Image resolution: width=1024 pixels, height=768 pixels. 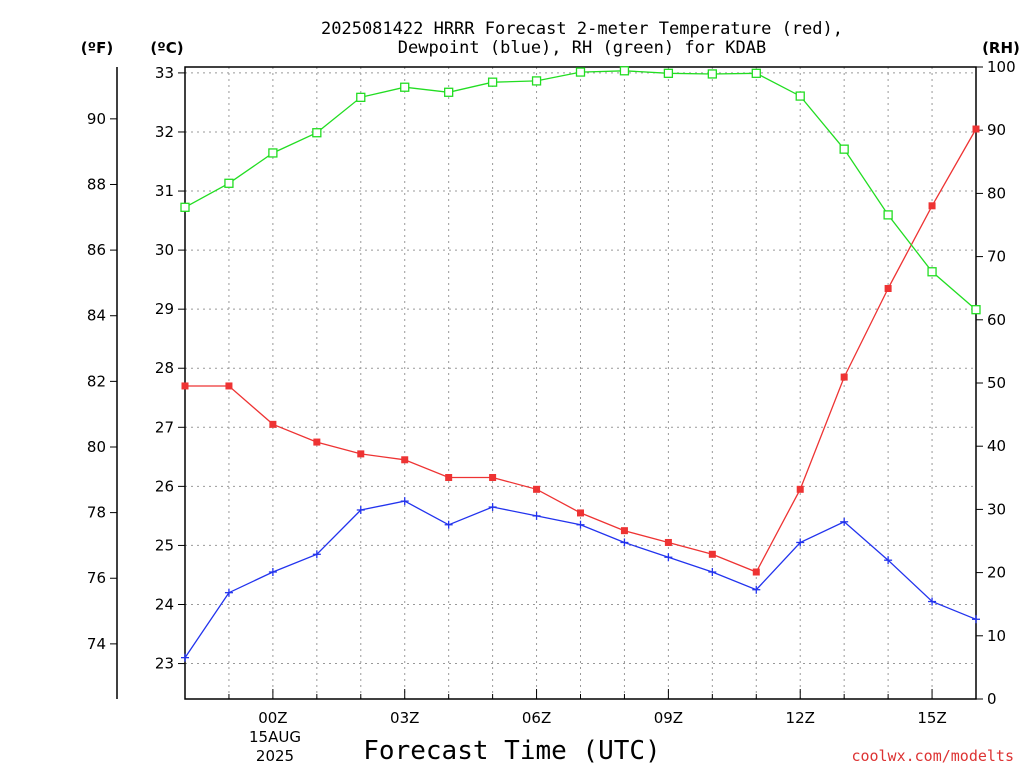 What do you see at coordinates (275, 756) in the screenshot?
I see `date-label-year: 2025` at bounding box center [275, 756].